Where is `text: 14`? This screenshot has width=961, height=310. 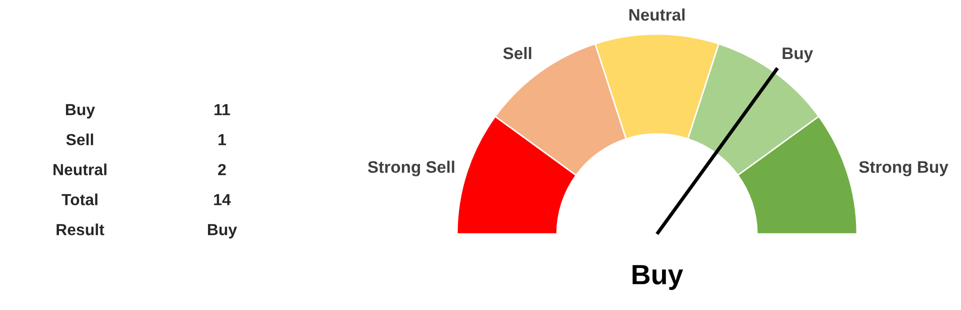
text: 14 is located at coordinates (222, 200).